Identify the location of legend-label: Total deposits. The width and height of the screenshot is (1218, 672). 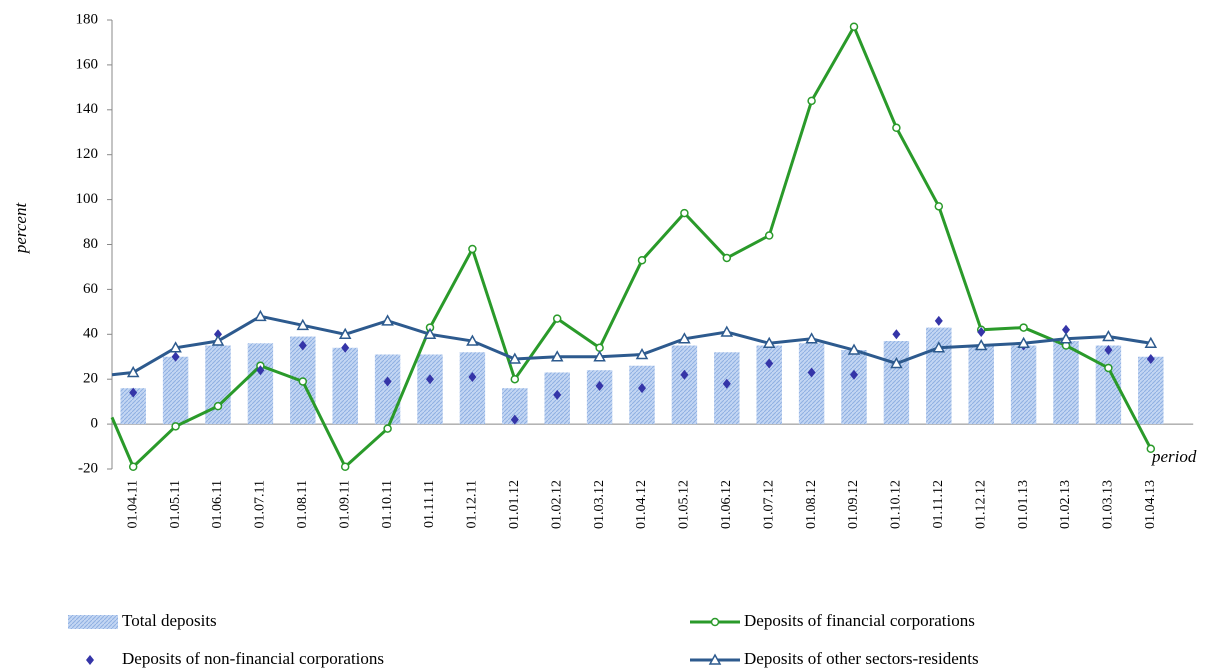
(169, 620).